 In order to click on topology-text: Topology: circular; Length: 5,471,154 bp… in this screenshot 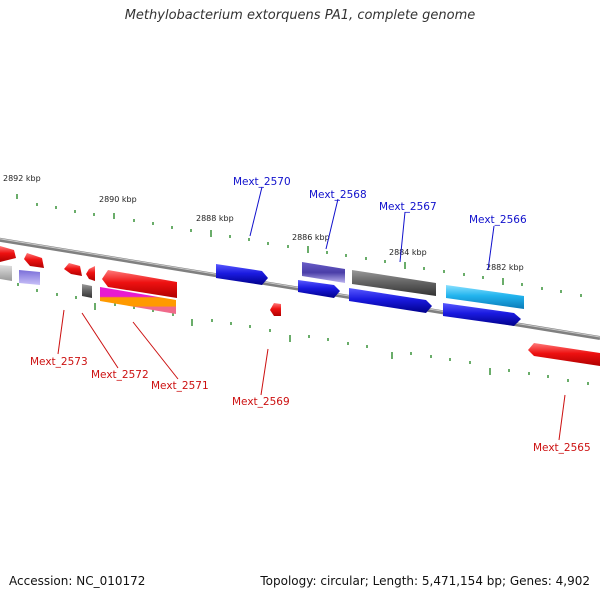, I will do `click(425, 581)`.